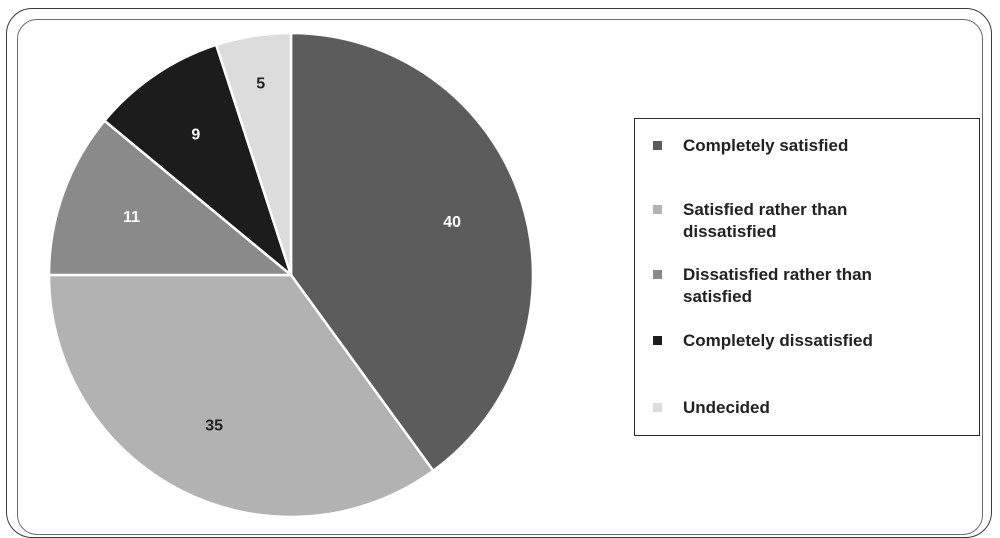 The image size is (1000, 538). I want to click on legend-item-completely-dissatisfied: Completely dissatisfied, so click(813, 341).